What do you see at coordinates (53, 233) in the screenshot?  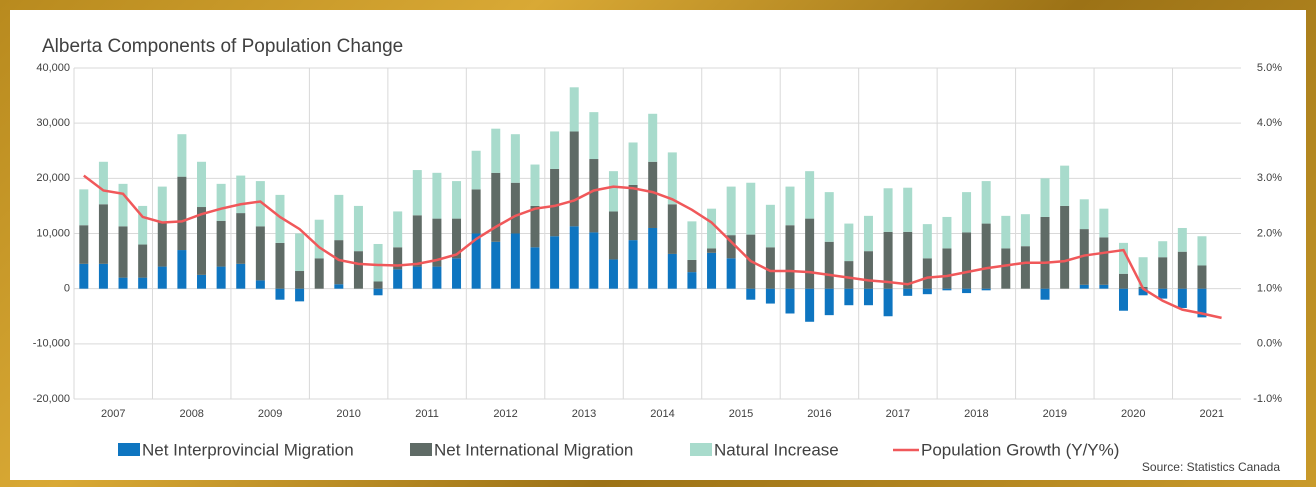 I see `y-tick-label: 10,000` at bounding box center [53, 233].